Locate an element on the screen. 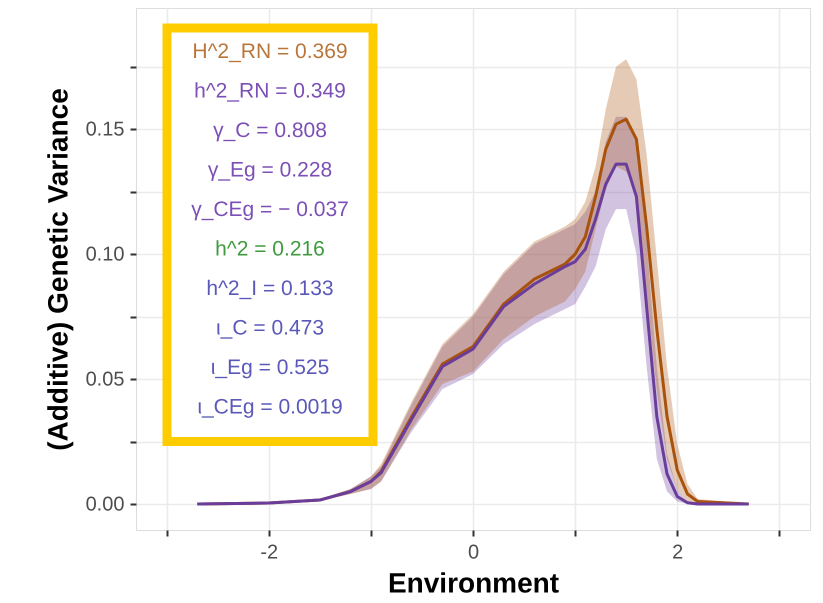  annotation: h^2_I = 0.133 is located at coordinates (270, 288).